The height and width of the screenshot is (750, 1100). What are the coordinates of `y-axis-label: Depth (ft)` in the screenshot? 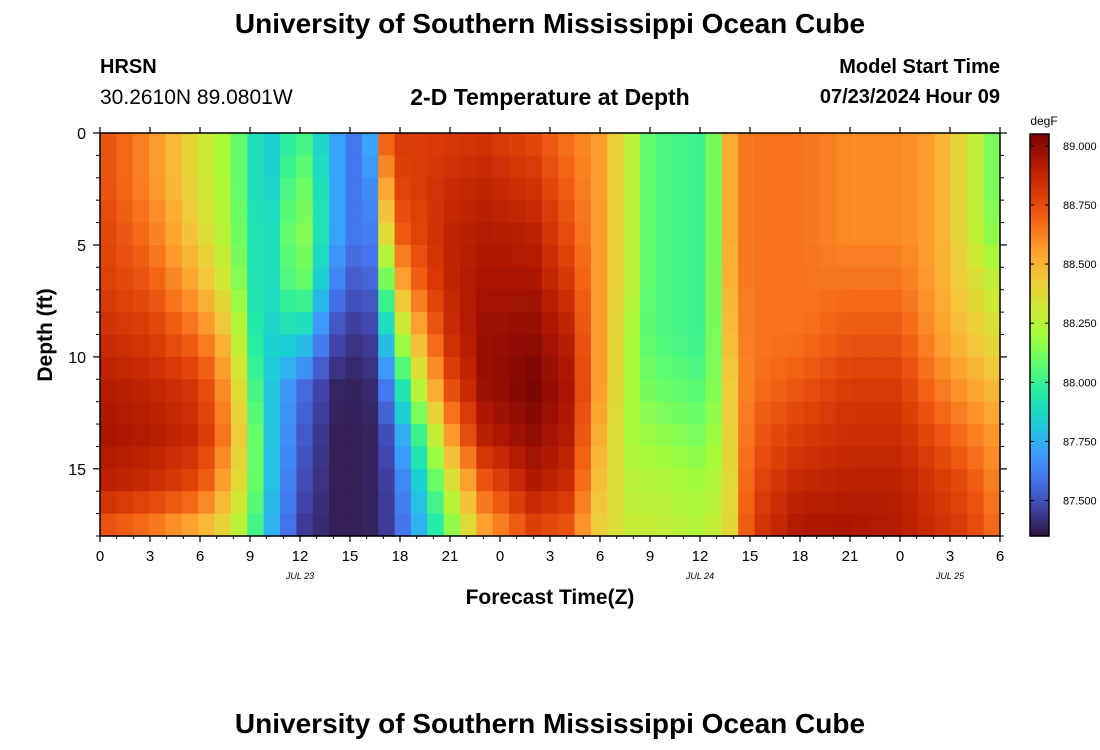 It's located at (45, 334).